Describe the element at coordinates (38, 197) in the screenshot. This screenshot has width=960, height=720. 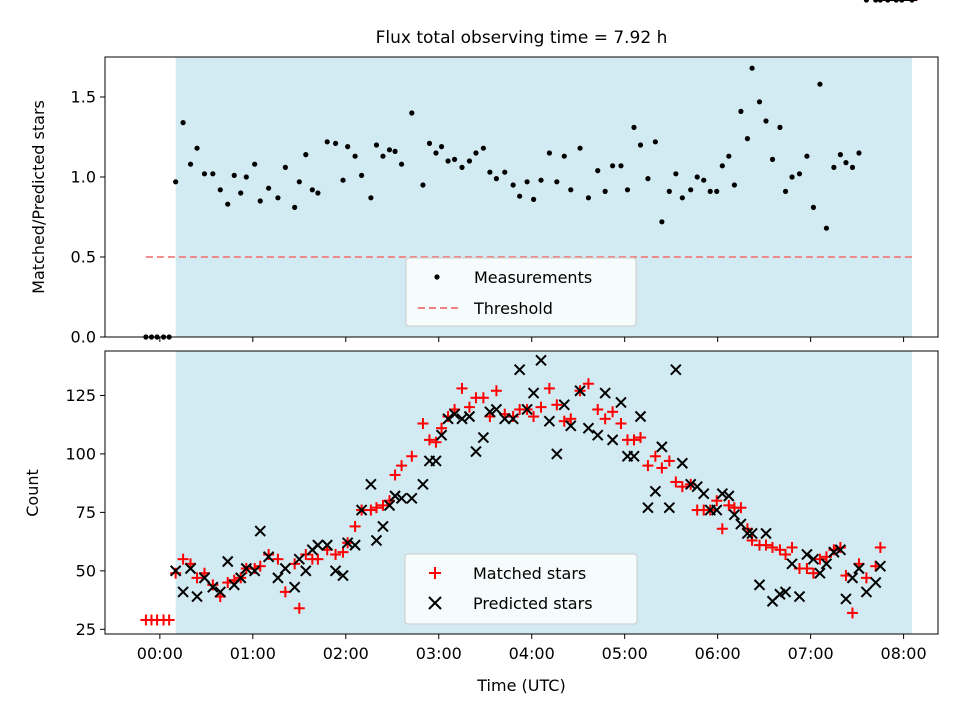
I see `top-y-axis-label: Matched/Predicted stars` at that location.